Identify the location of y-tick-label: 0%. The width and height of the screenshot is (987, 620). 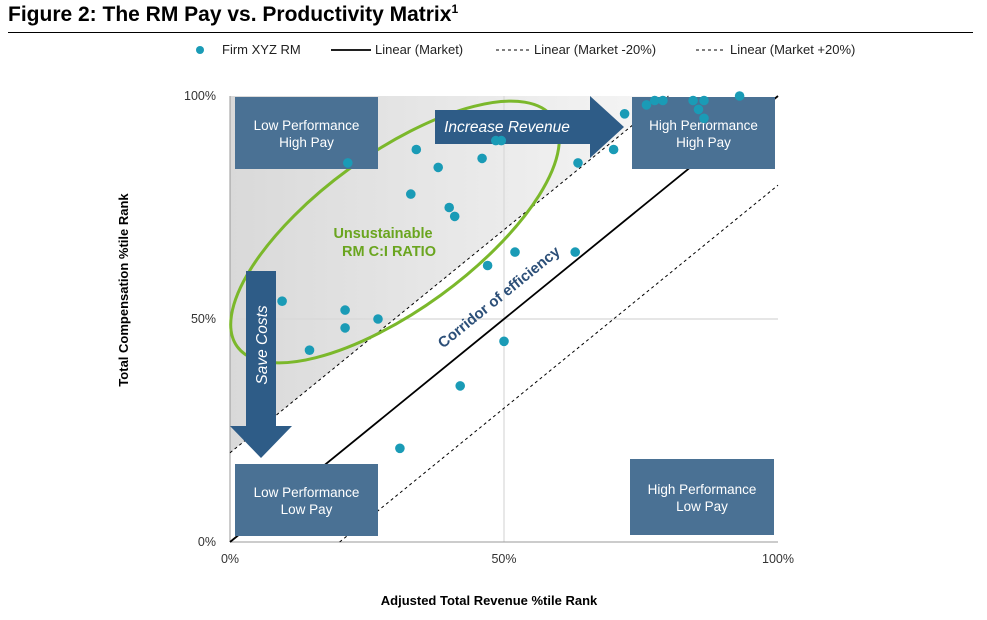
(207, 542).